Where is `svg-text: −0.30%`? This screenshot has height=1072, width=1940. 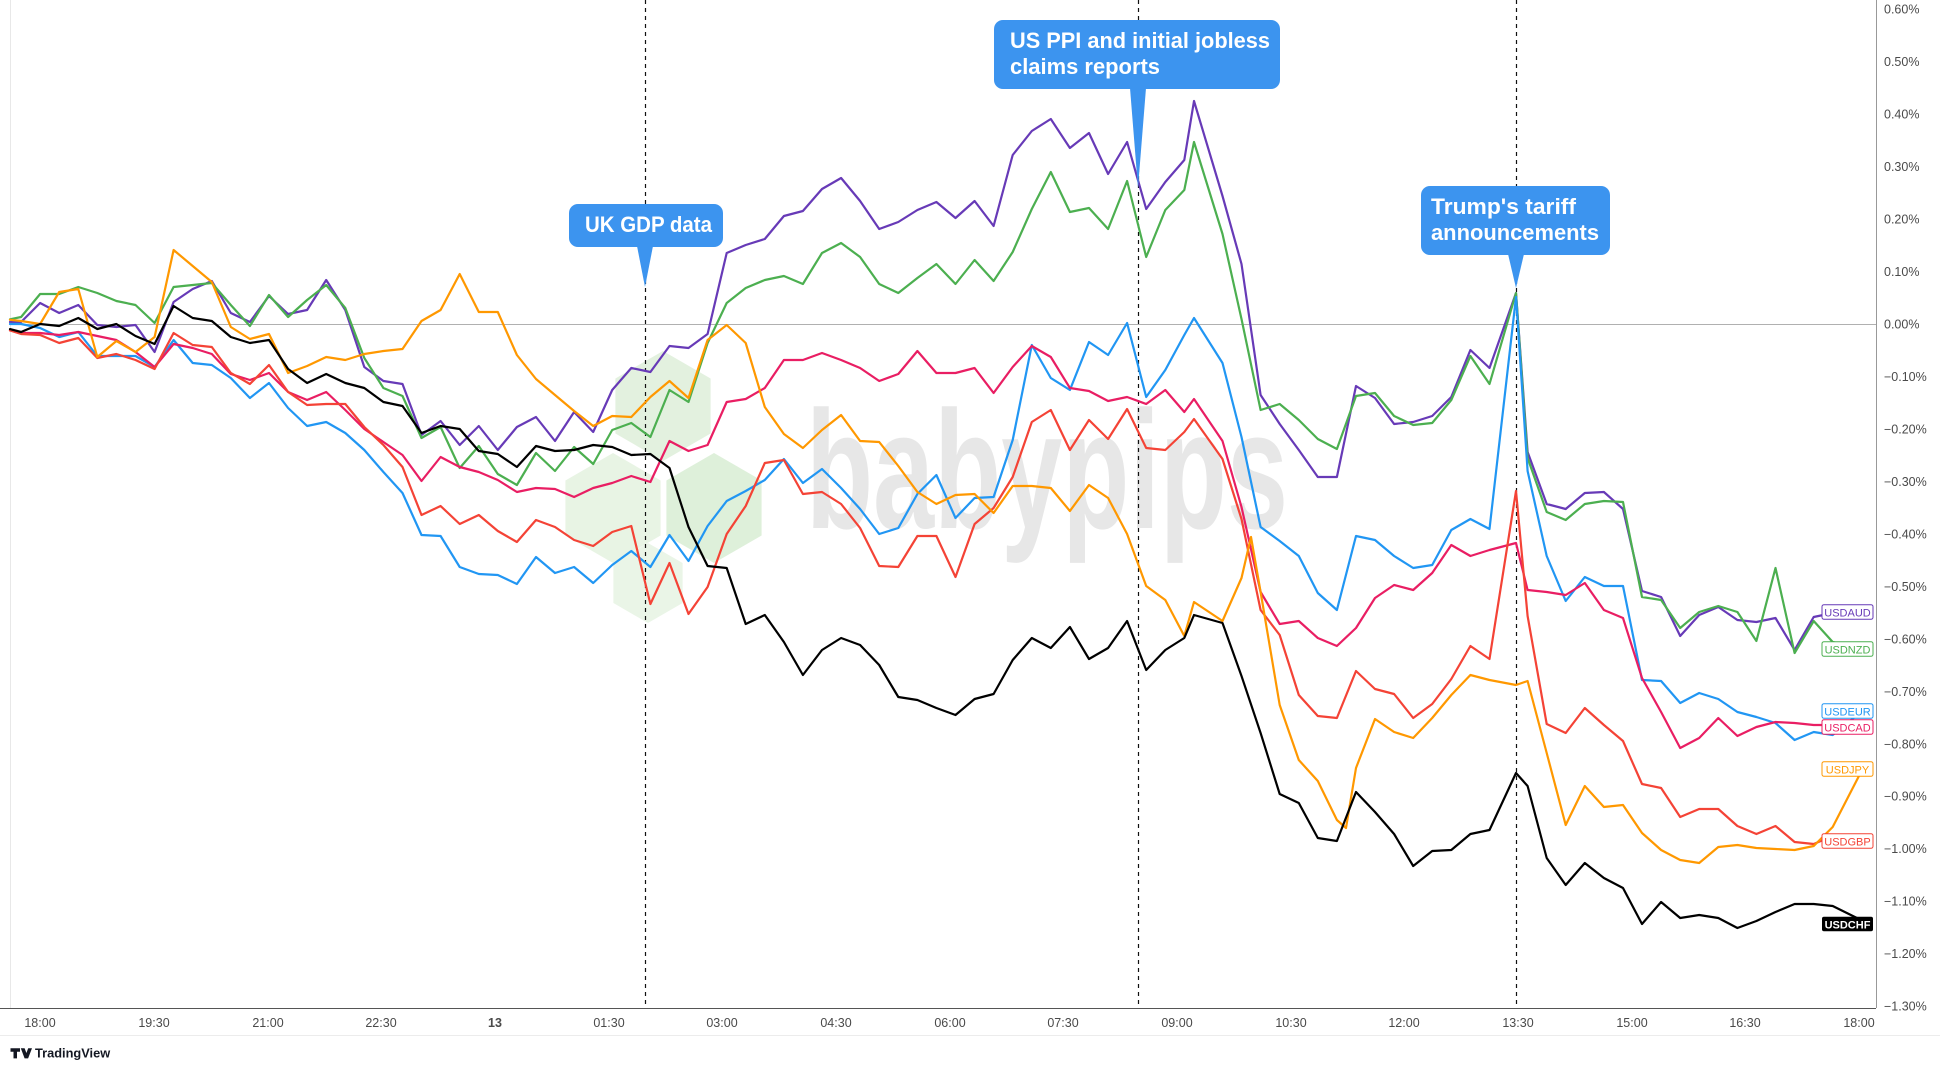
svg-text: −0.30% is located at coordinates (1905, 482).